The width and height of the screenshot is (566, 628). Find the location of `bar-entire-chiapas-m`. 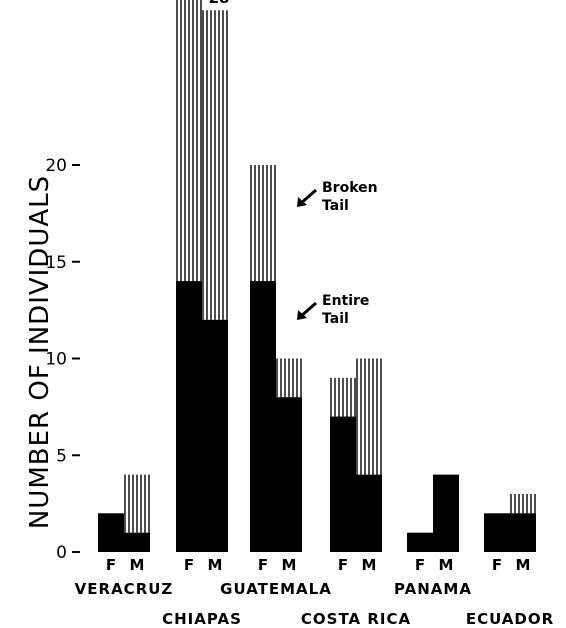

bar-entire-chiapas-m is located at coordinates (215, 435).